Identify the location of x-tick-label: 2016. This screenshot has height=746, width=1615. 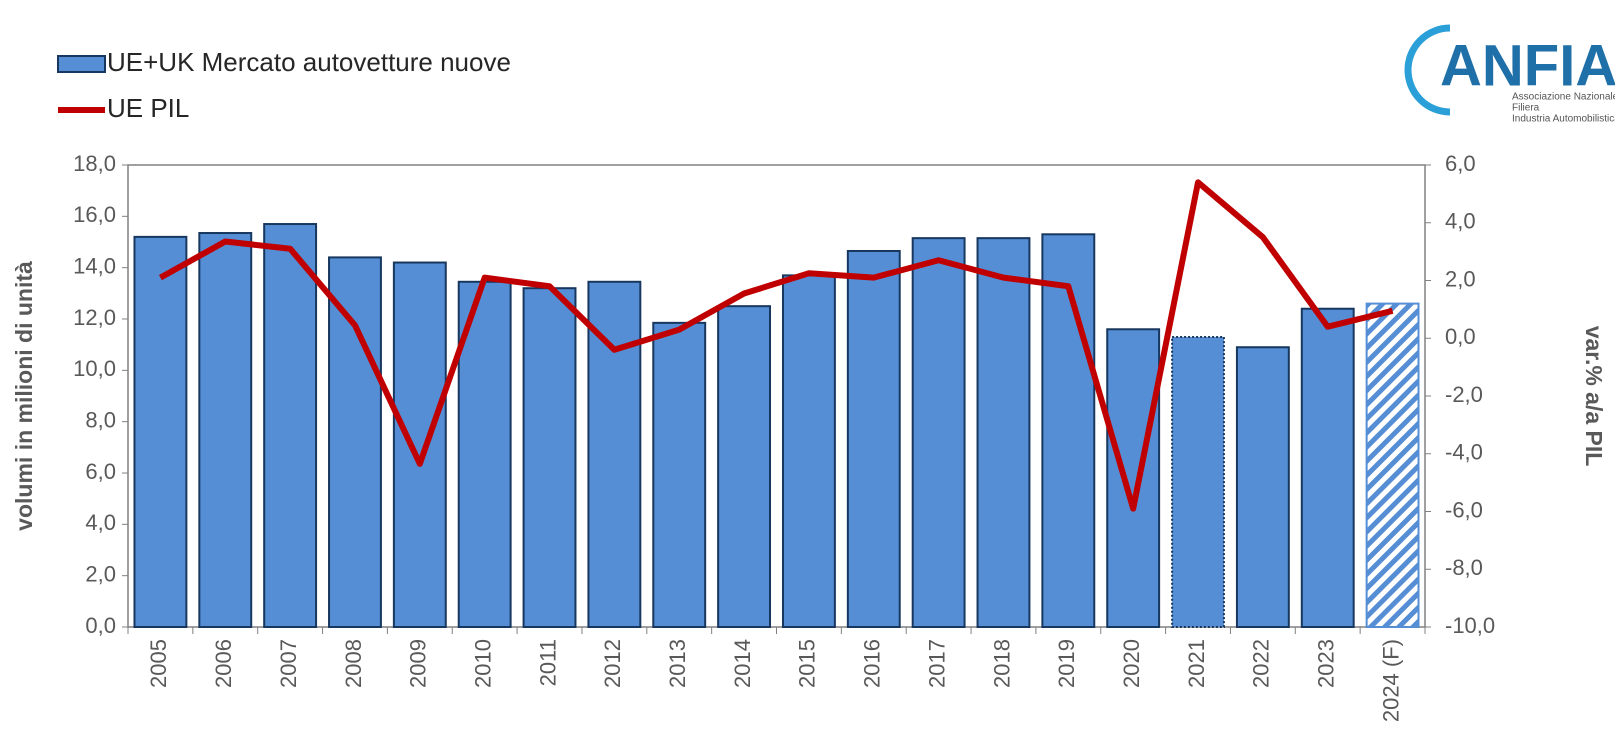
(872, 663).